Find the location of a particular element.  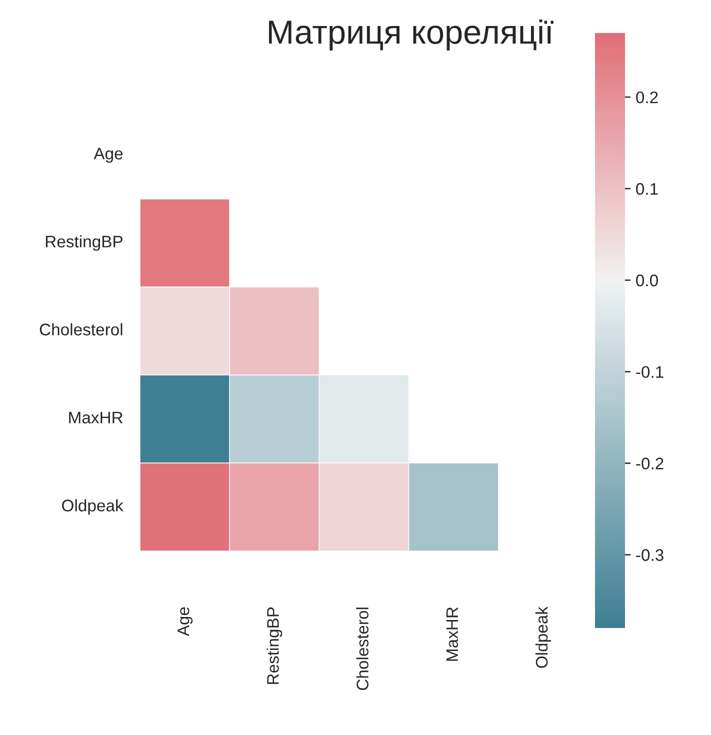

y-tick-label: Age is located at coordinates (108, 155).